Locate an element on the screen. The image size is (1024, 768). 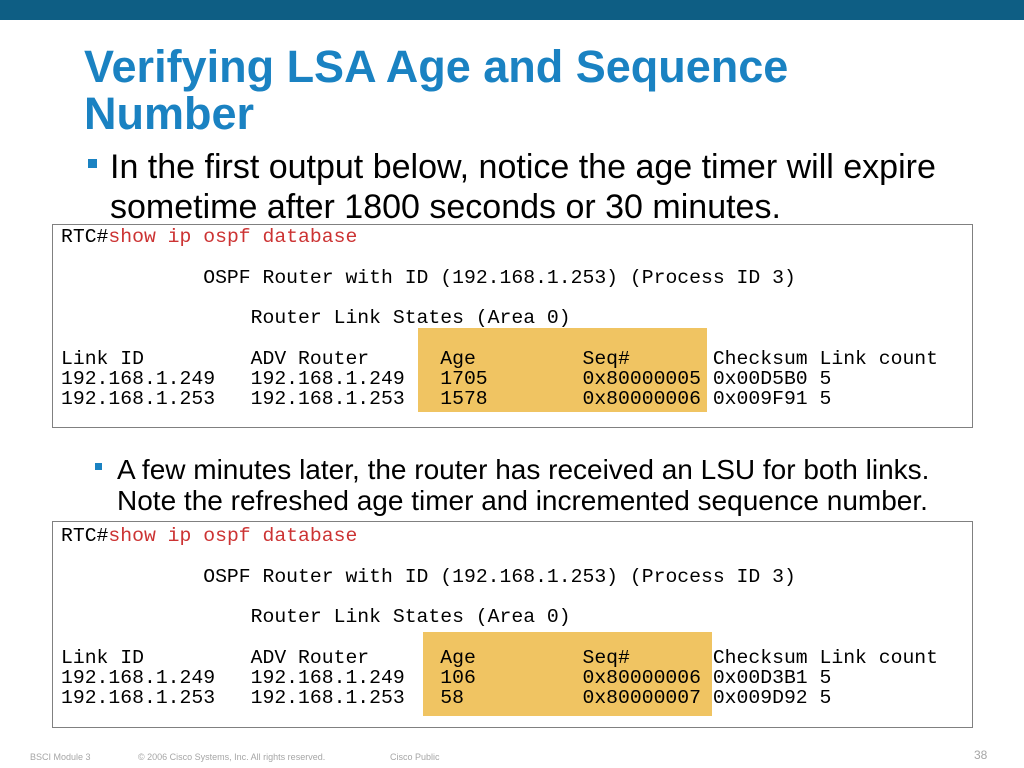
footer-classification: Cisco Public is located at coordinates (415, 757).